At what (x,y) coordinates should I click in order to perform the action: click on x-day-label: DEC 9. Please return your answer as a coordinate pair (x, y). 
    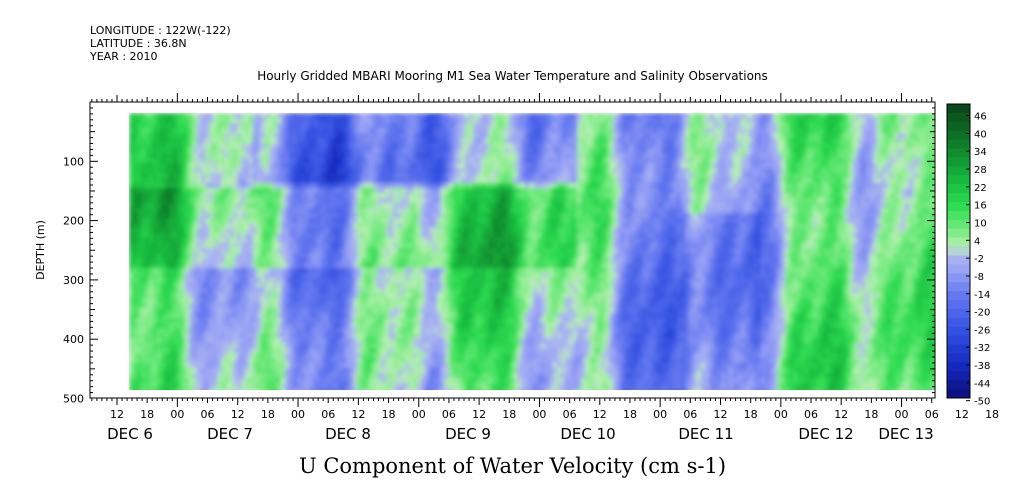
    Looking at the image, I should click on (468, 434).